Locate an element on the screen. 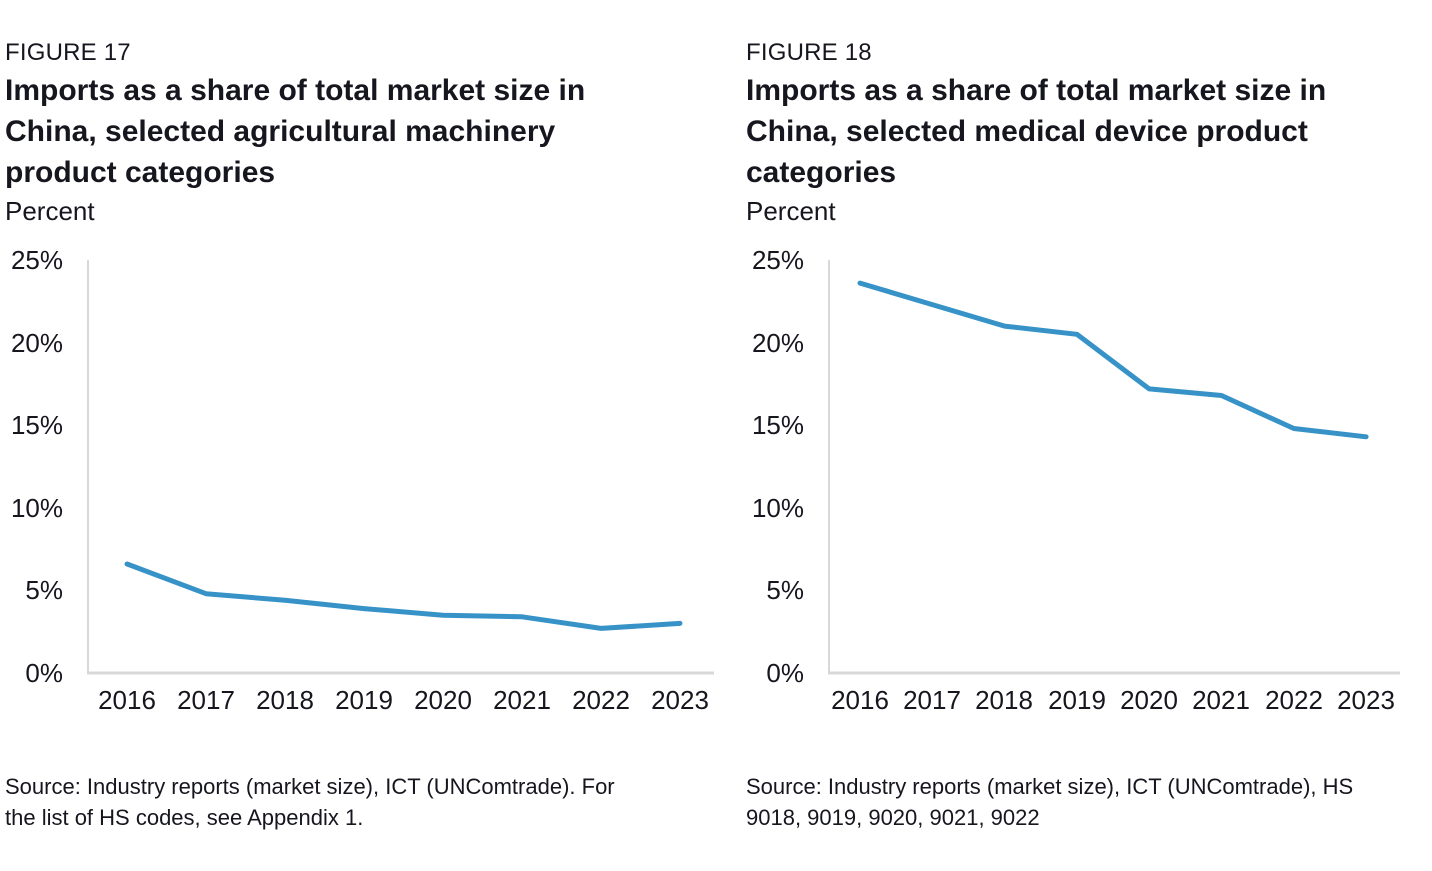 The width and height of the screenshot is (1432, 871). figure-label: FIGURE 18 is located at coordinates (809, 52).